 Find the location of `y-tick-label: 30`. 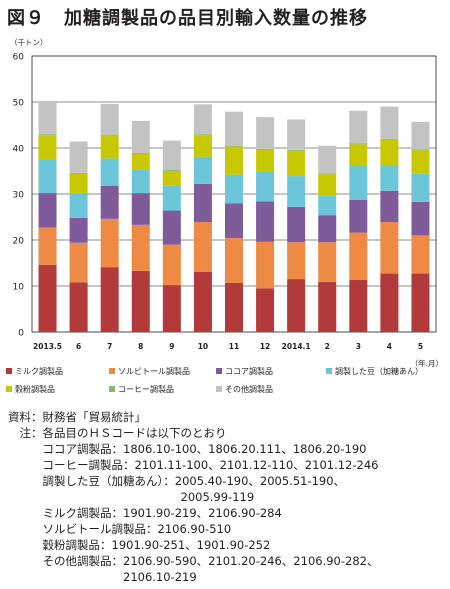

y-tick-label: 30 is located at coordinates (19, 196).